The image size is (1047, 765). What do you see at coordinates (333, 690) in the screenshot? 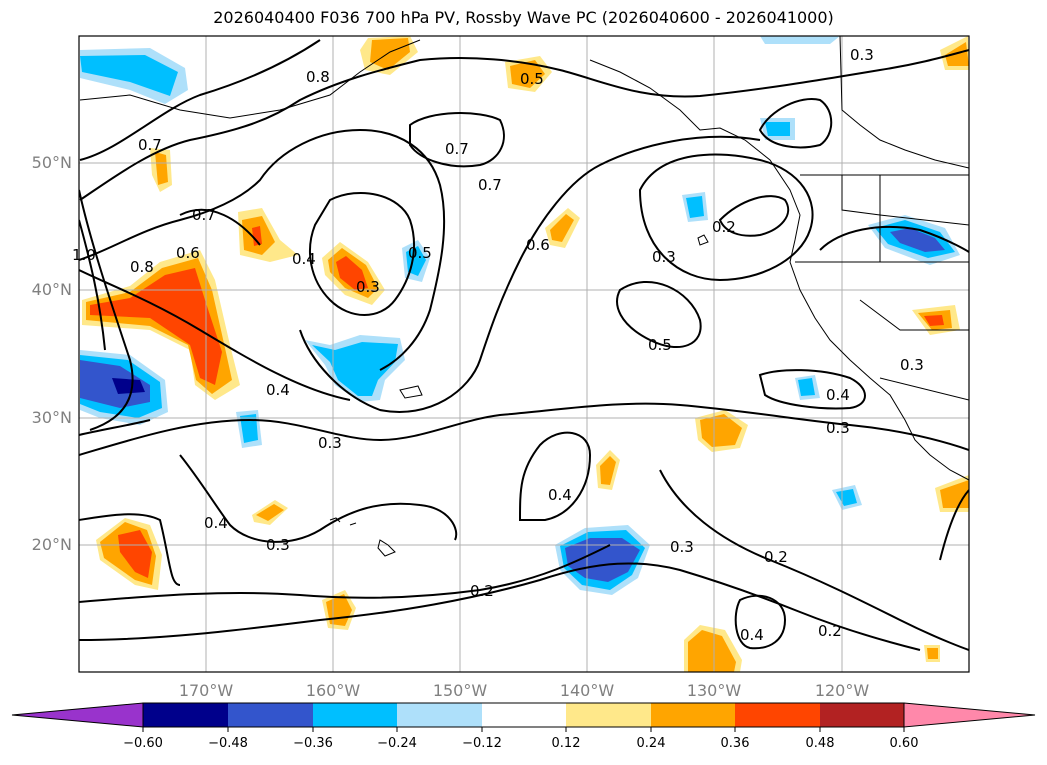
I see `lon-tick-label: 160°W` at bounding box center [333, 690].